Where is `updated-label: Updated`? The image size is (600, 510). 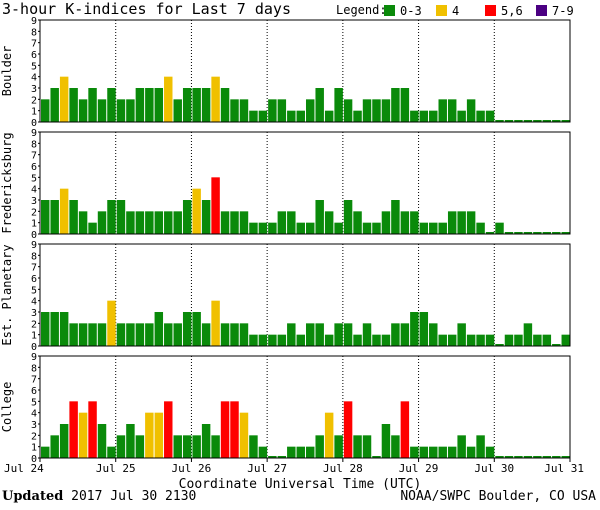 updated-label: Updated is located at coordinates (33, 496).